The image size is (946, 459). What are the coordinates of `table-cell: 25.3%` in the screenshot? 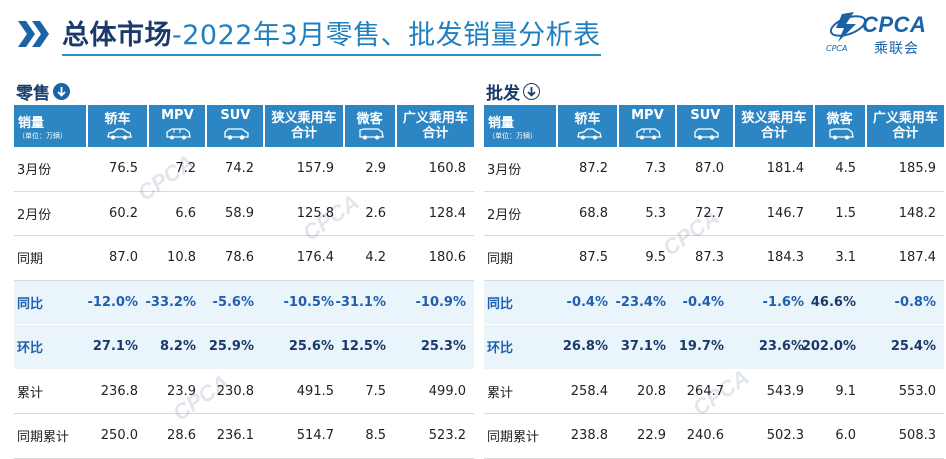 It's located at (443, 347).